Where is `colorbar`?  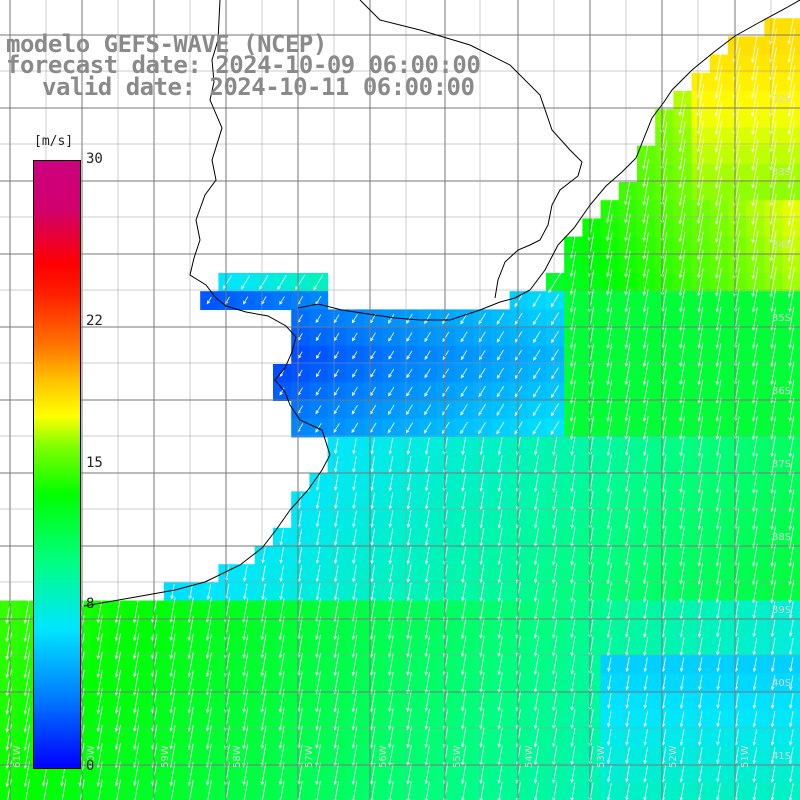 colorbar is located at coordinates (57, 464).